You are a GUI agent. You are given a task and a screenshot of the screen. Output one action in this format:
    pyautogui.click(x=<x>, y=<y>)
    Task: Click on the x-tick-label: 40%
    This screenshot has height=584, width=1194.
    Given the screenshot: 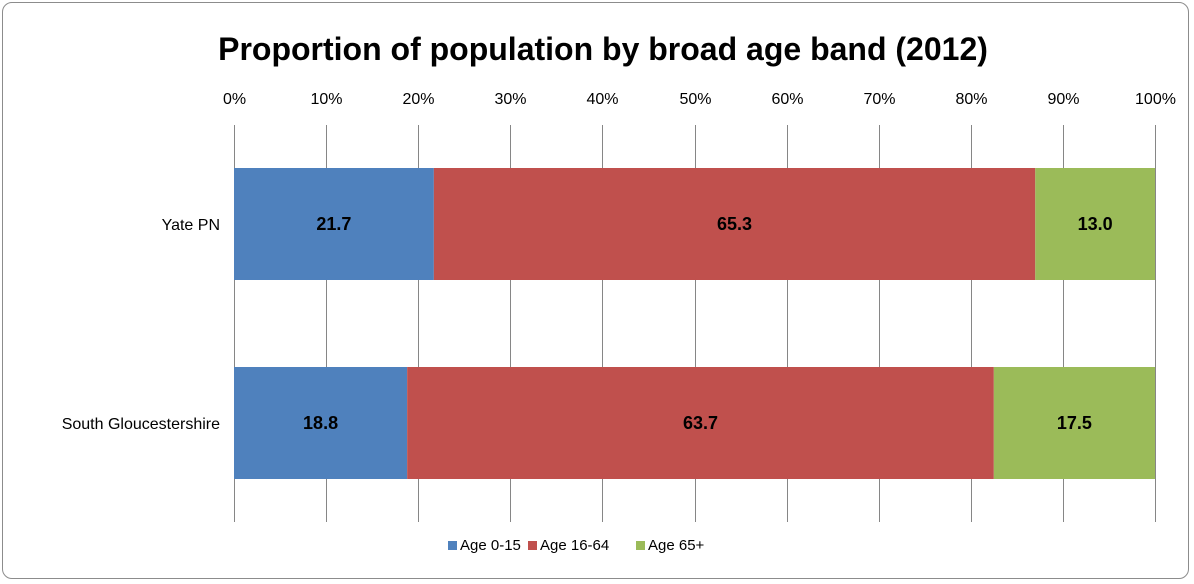 What is the action you would take?
    pyautogui.click(x=602, y=99)
    